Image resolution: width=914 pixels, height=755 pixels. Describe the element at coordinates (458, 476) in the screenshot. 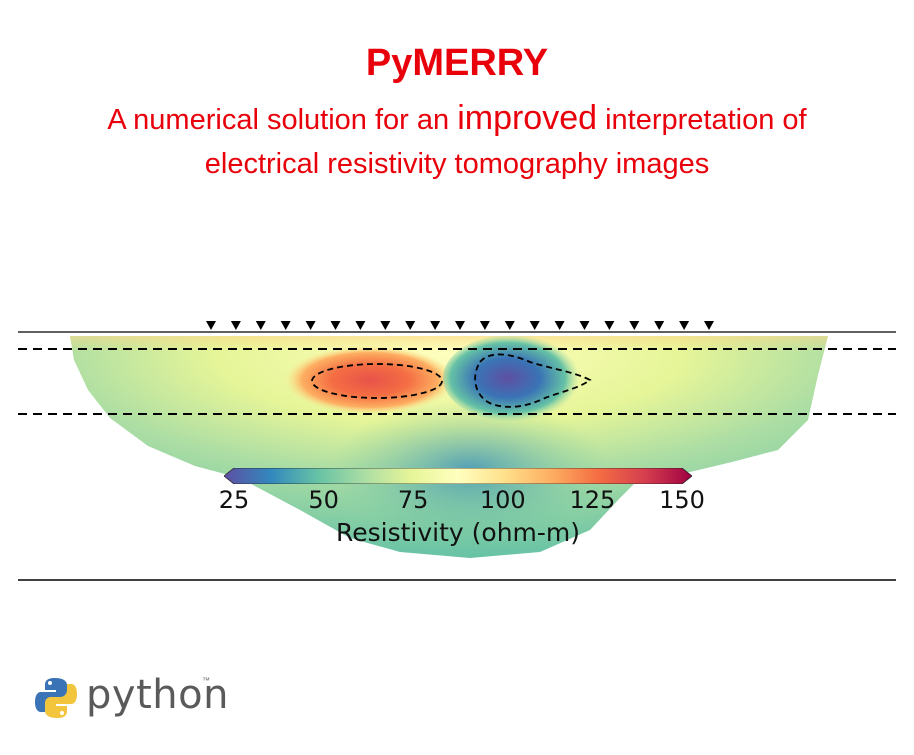

I see `colorbar-gradient` at that location.